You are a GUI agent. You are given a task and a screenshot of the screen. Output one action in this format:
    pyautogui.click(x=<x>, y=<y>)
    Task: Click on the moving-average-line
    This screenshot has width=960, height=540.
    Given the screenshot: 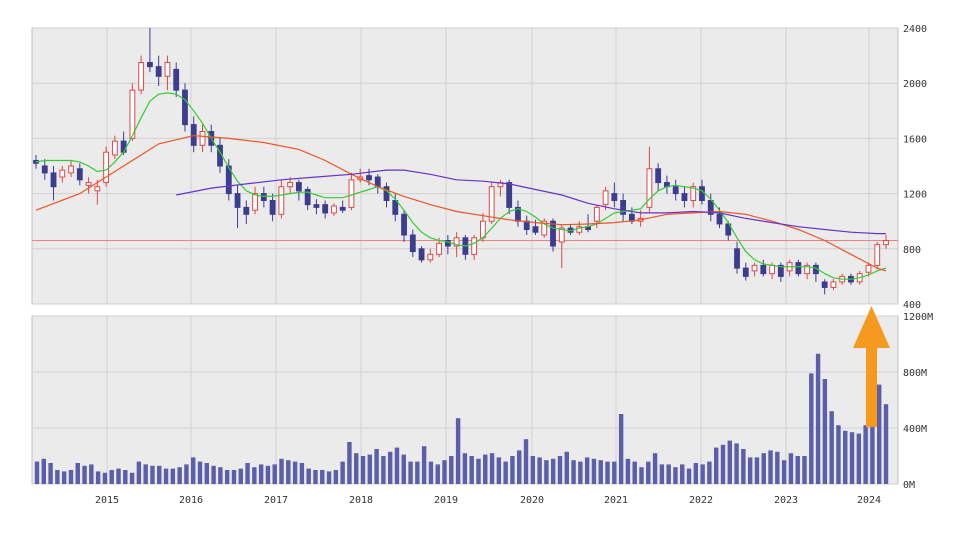 What is the action you would take?
    pyautogui.click(x=531, y=202)
    